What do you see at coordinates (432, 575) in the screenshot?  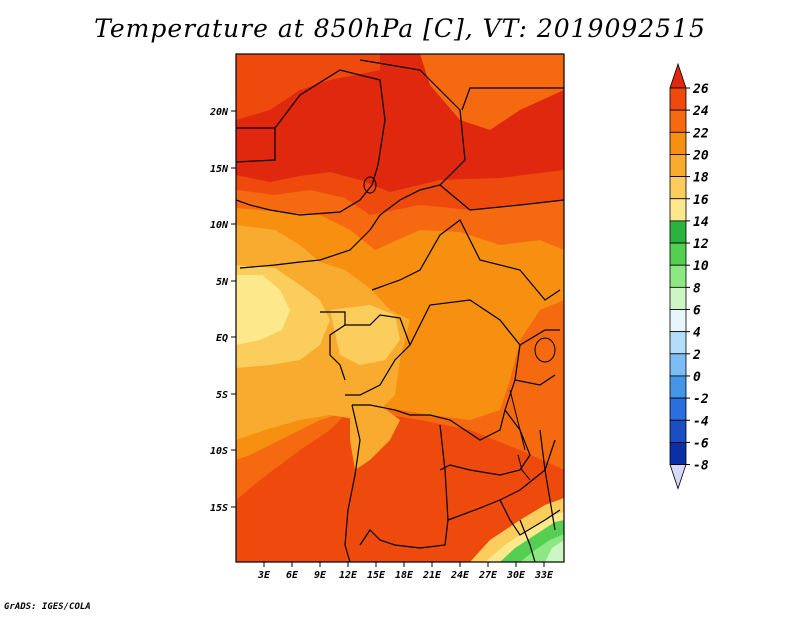 I see `lon-tick-label: 21E` at bounding box center [432, 575].